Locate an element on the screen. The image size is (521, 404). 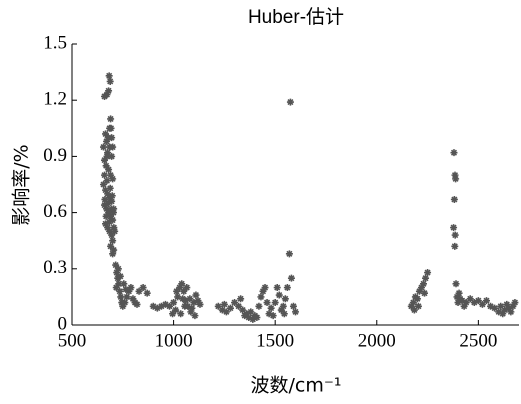
y-tick-label: 1.2 is located at coordinates (55, 99).